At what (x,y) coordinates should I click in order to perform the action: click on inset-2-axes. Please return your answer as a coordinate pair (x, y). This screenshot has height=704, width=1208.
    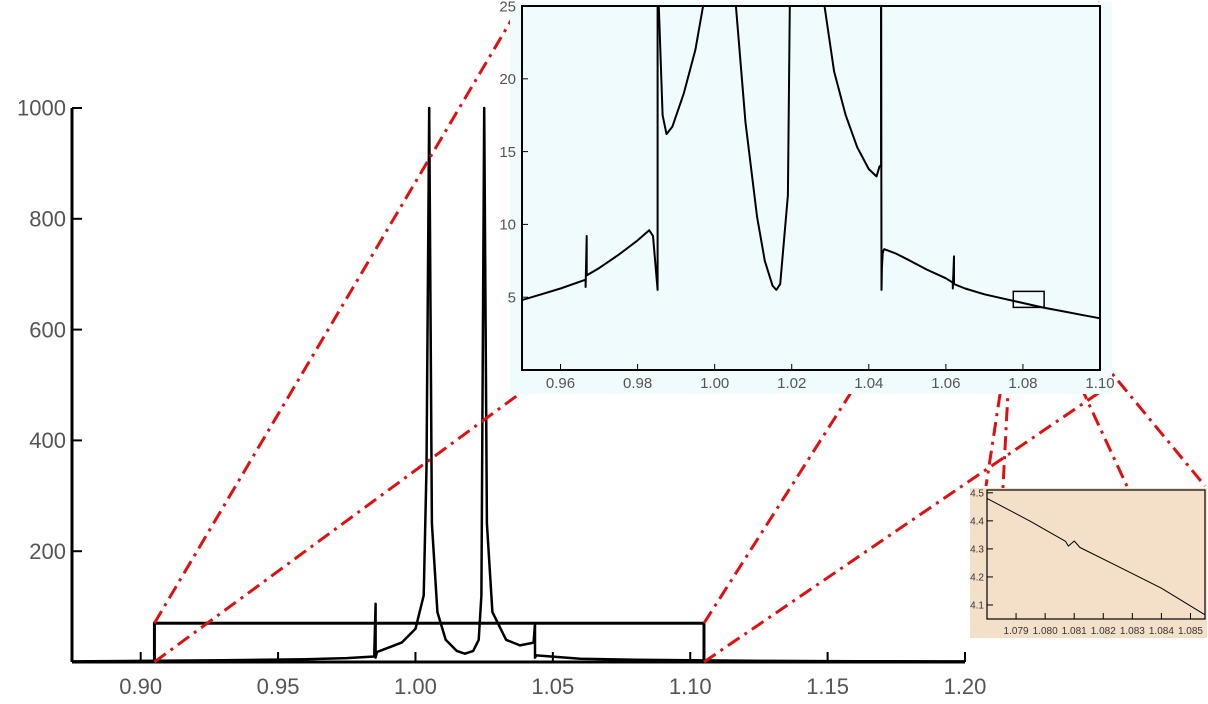
    Looking at the image, I should click on (1096, 554).